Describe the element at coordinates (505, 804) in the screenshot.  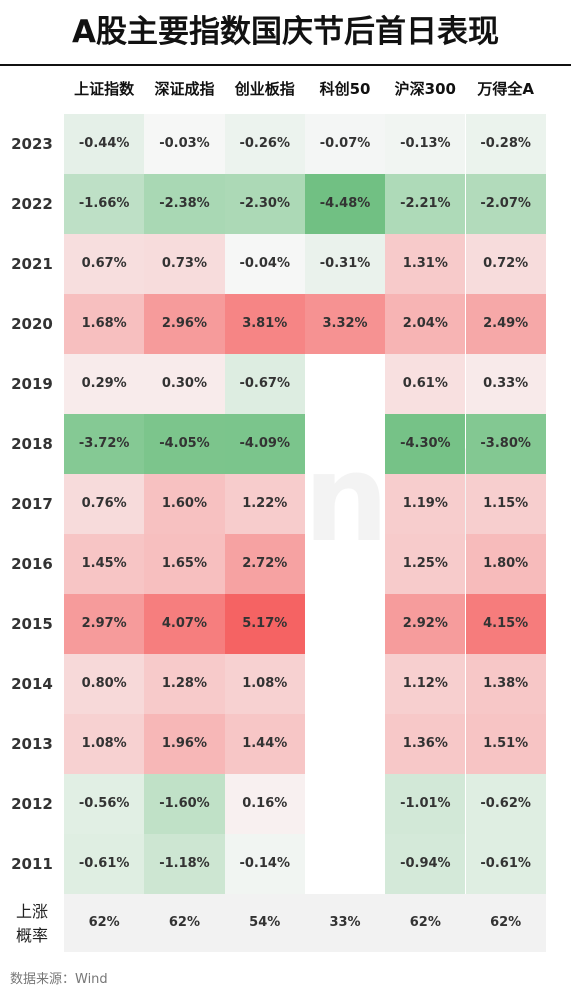
I see `heatmap-cell: -0.62%` at that location.